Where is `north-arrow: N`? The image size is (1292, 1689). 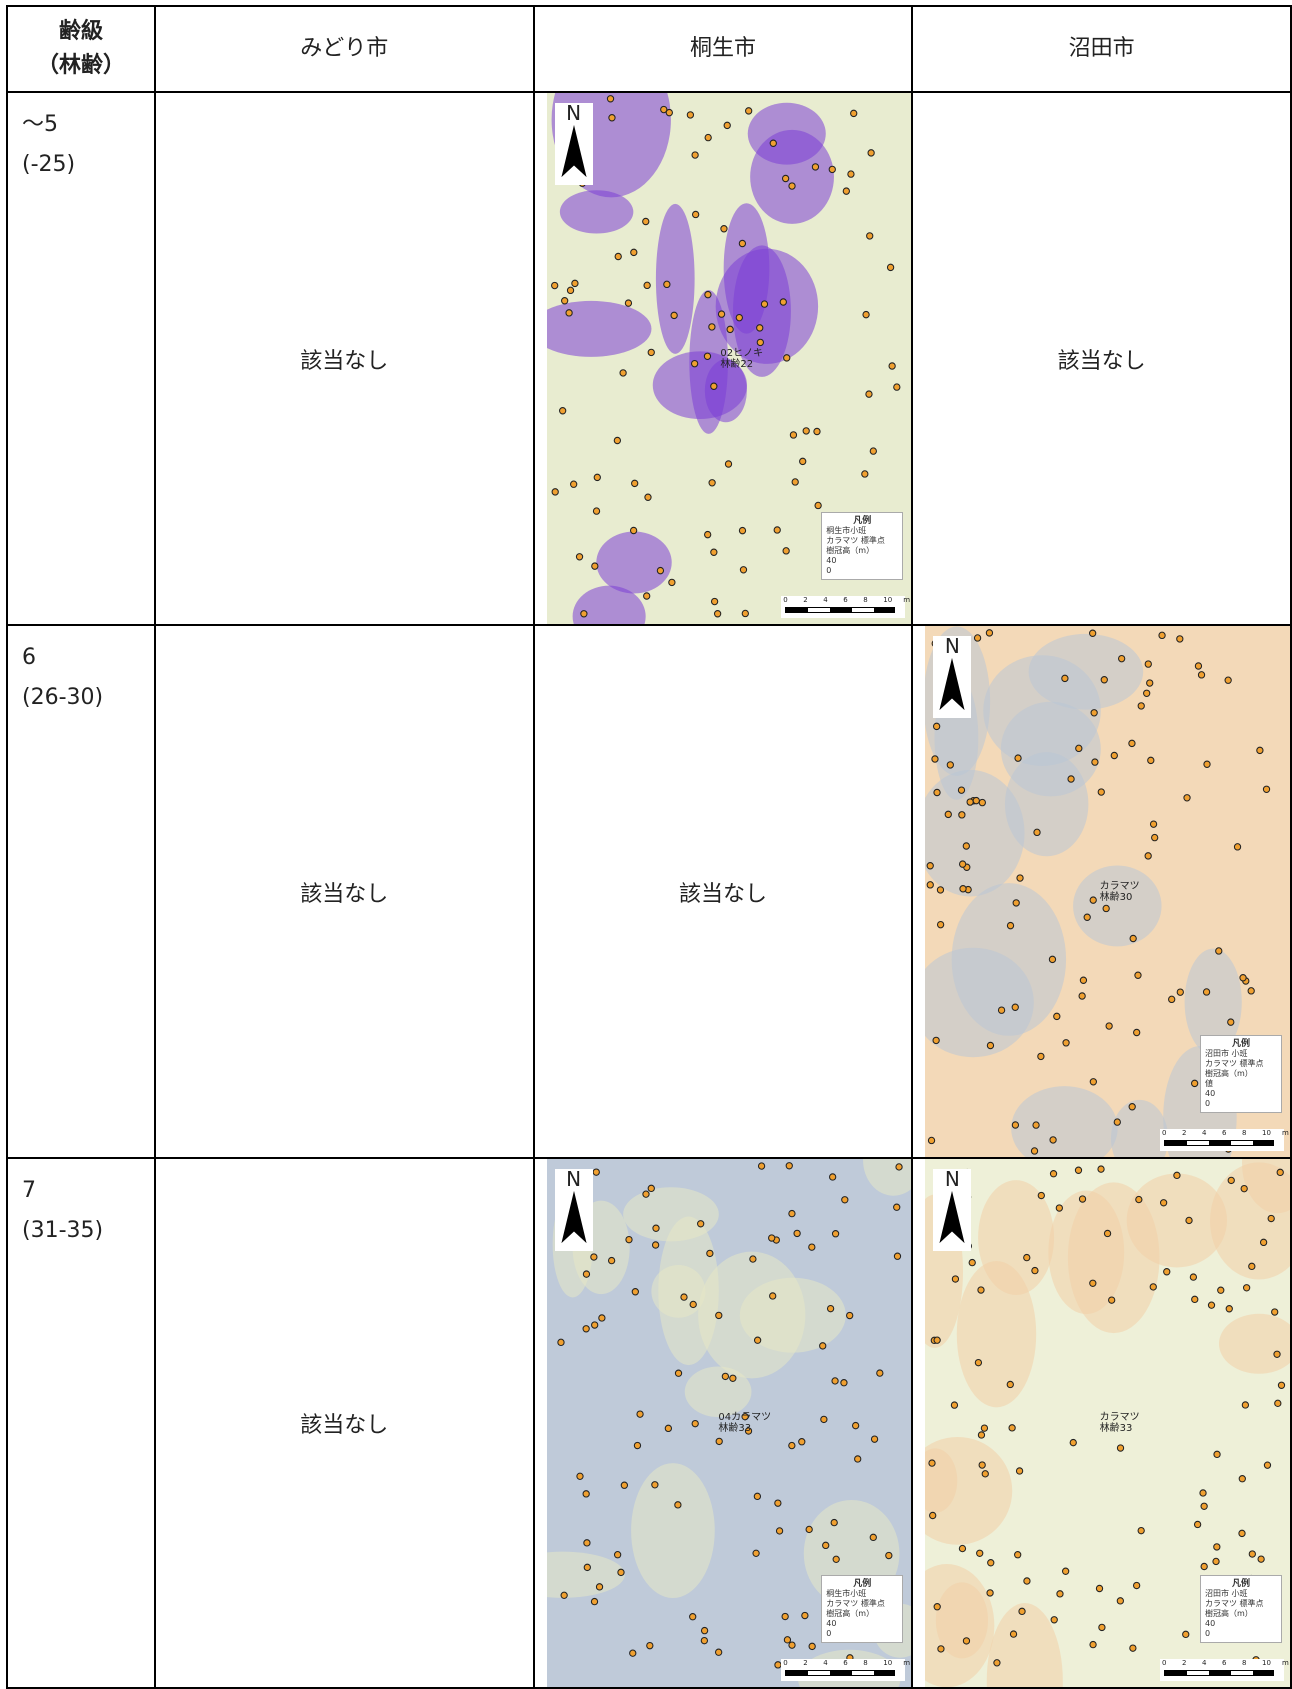
north-arrow: N is located at coordinates (952, 1210).